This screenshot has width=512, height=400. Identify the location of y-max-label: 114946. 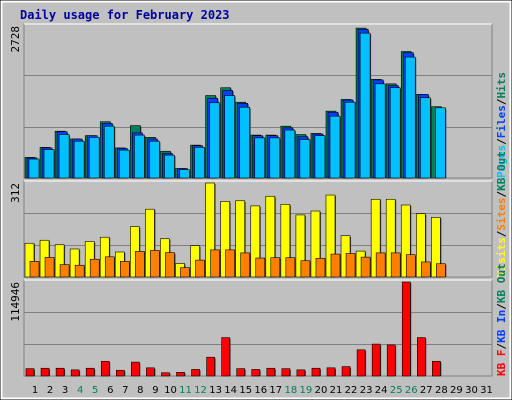
(15, 302).